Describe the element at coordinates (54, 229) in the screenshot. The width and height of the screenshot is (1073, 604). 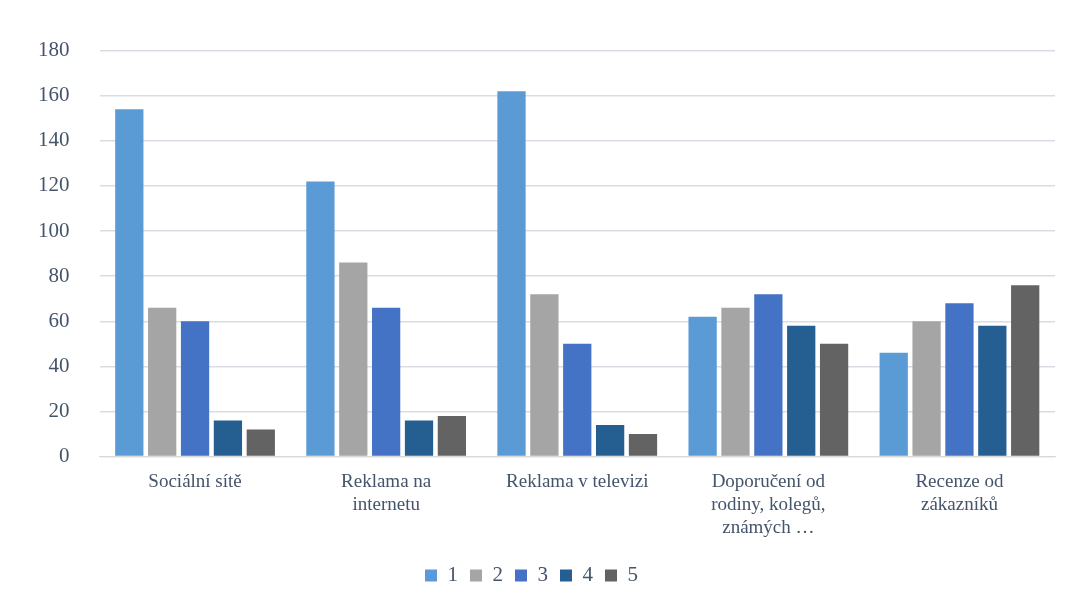
I see `y-tick-label: 100` at that location.